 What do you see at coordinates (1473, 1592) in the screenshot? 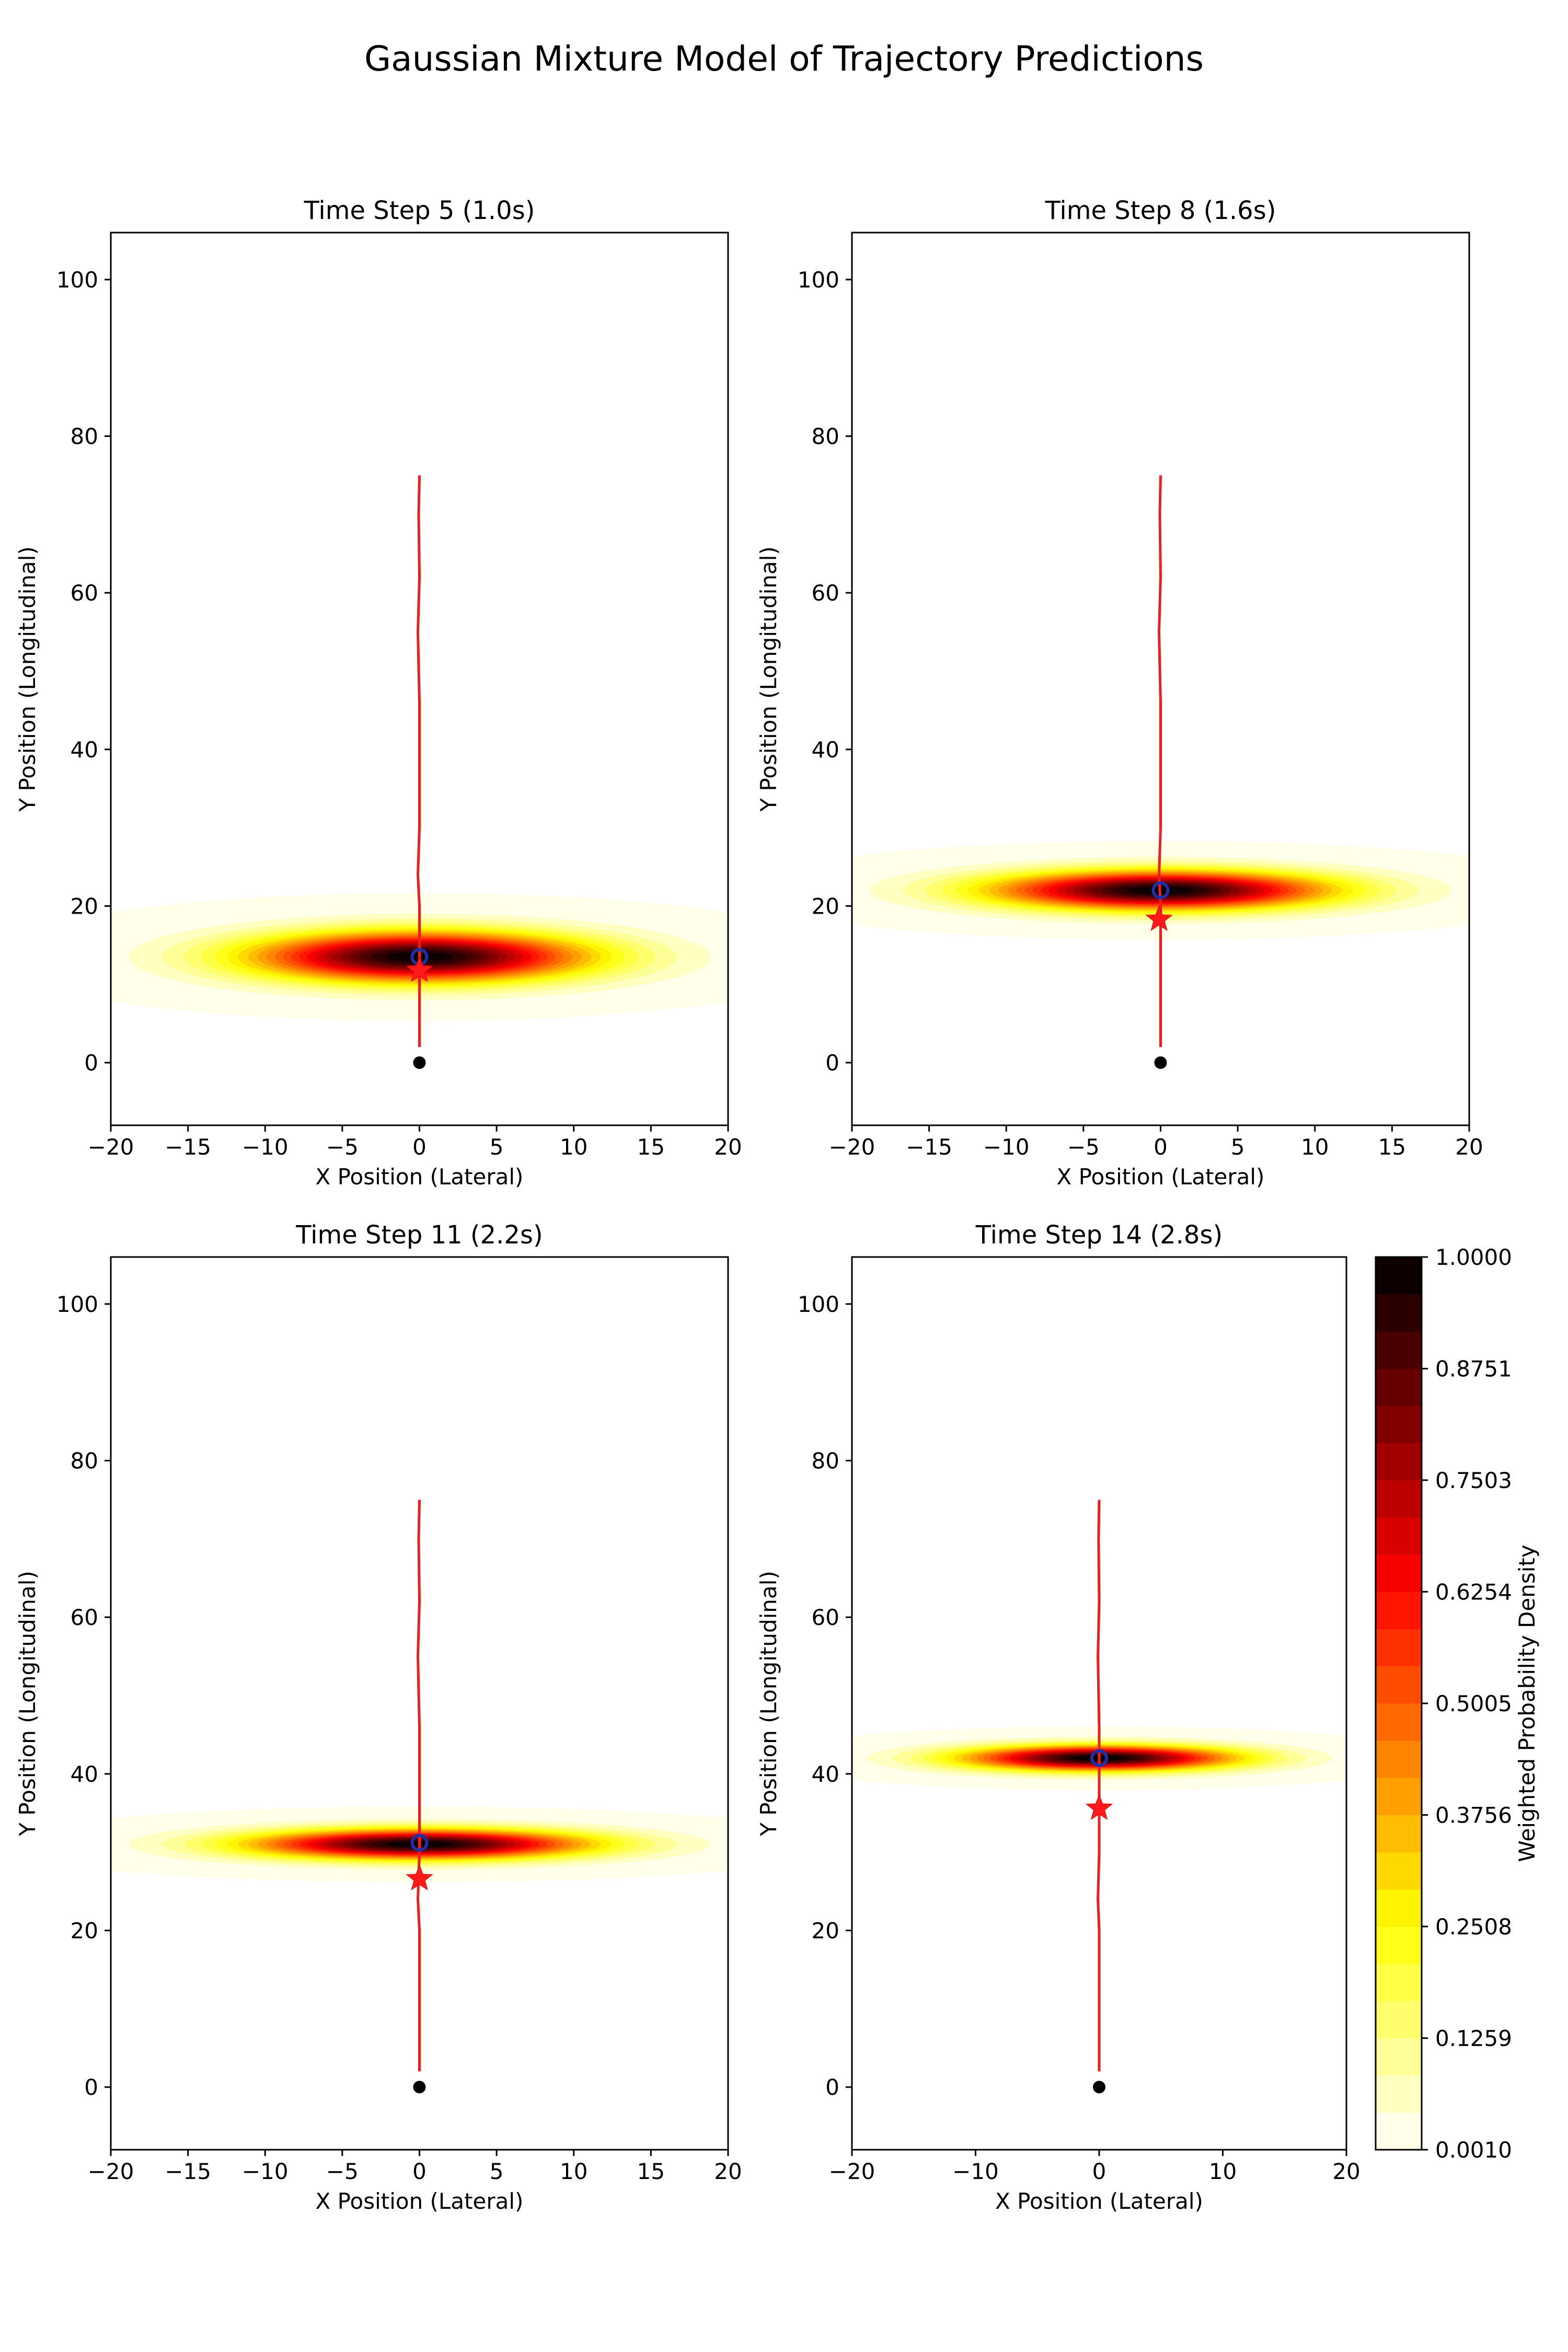
I see `colorbar-tick-label: 0.6254` at bounding box center [1473, 1592].